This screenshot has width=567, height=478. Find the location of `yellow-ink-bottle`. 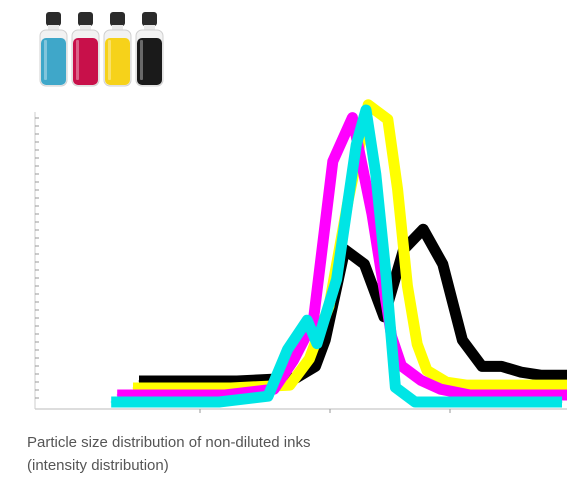

yellow-ink-bottle is located at coordinates (117, 49).